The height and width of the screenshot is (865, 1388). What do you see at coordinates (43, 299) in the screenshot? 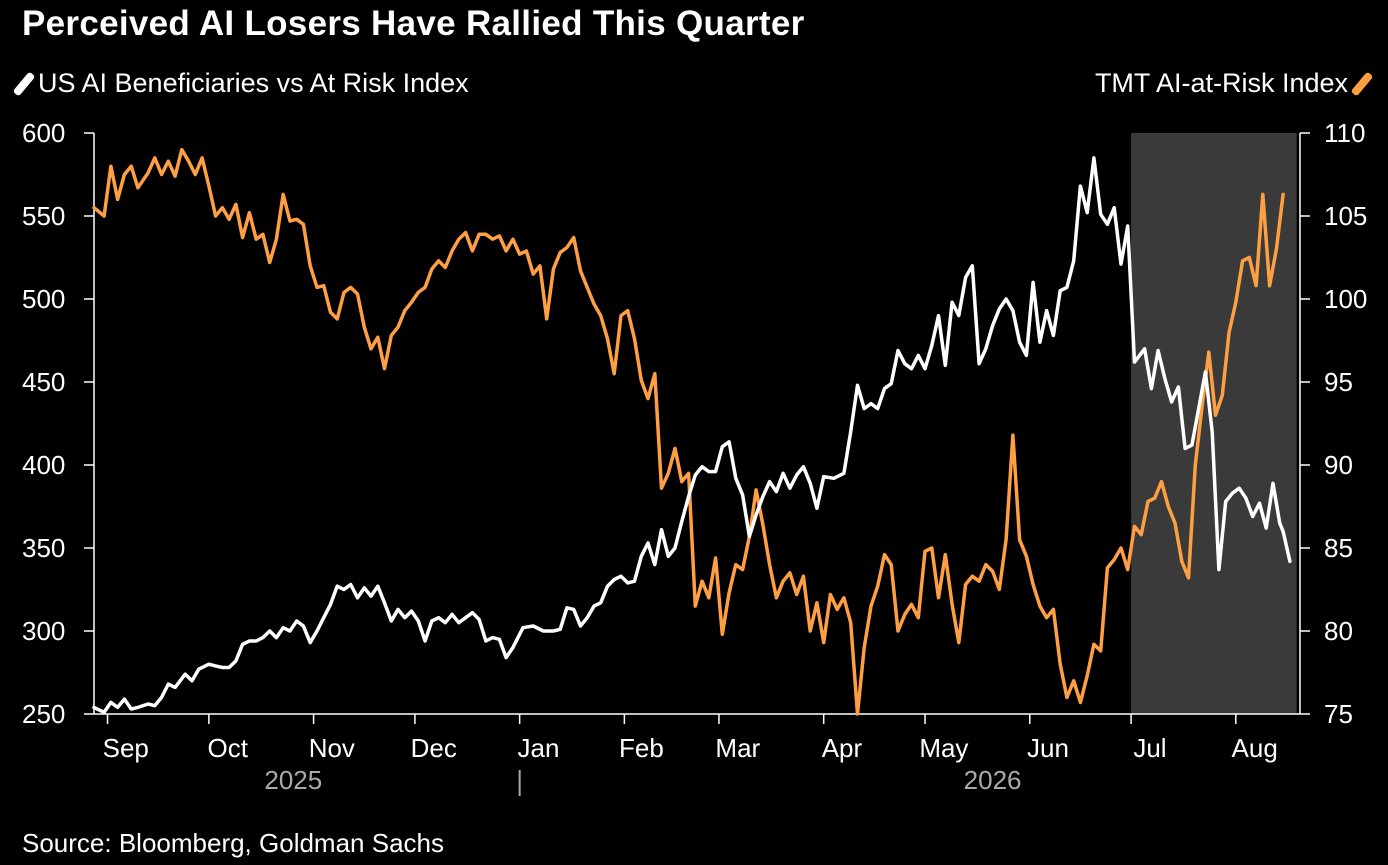
I see `left-y-tick-label: 500` at bounding box center [43, 299].